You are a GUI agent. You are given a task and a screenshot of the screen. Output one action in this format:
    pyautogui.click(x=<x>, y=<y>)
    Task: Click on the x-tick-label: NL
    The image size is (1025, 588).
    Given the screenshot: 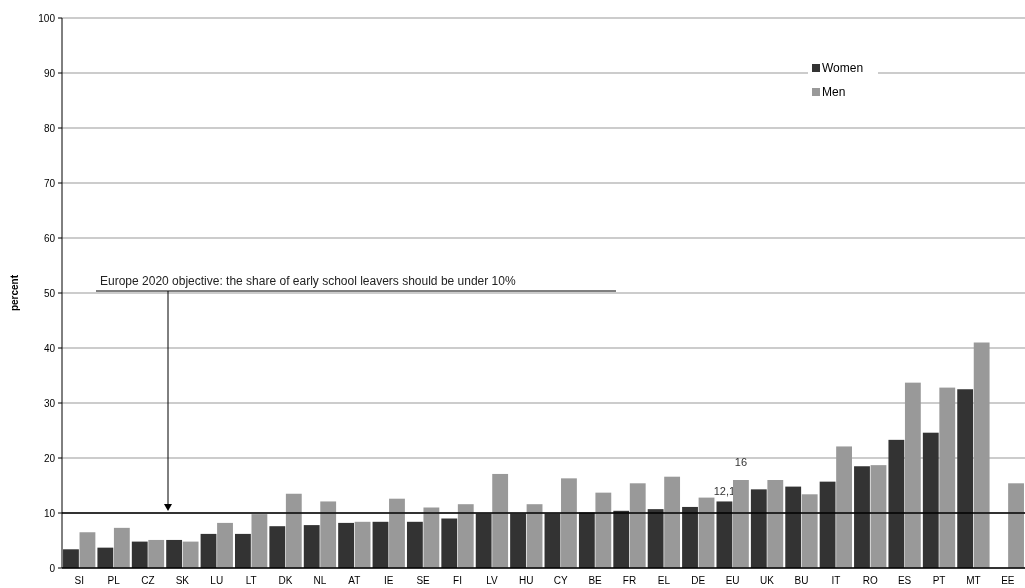 What is the action you would take?
    pyautogui.click(x=320, y=580)
    